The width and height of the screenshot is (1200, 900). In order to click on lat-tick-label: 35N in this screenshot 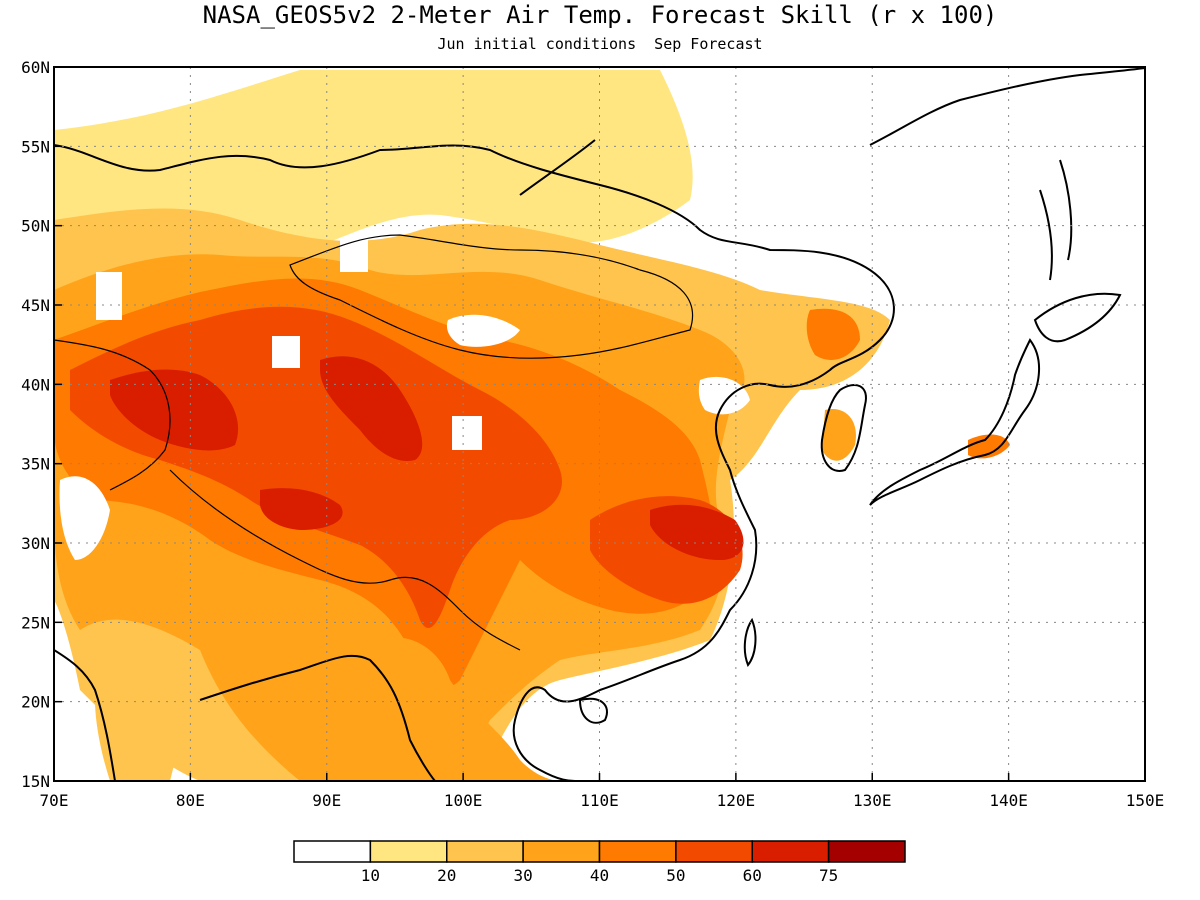, I will do `click(35, 464)`.